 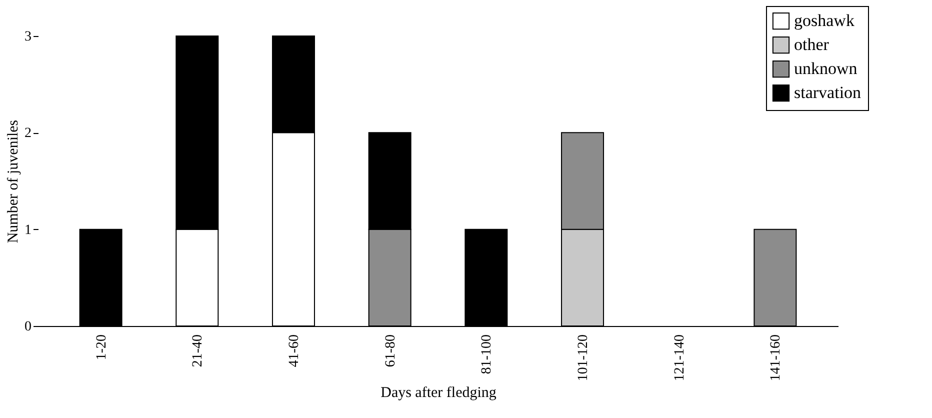 What do you see at coordinates (14, 182) in the screenshot?
I see `y-axis-title: Number of juveniles` at bounding box center [14, 182].